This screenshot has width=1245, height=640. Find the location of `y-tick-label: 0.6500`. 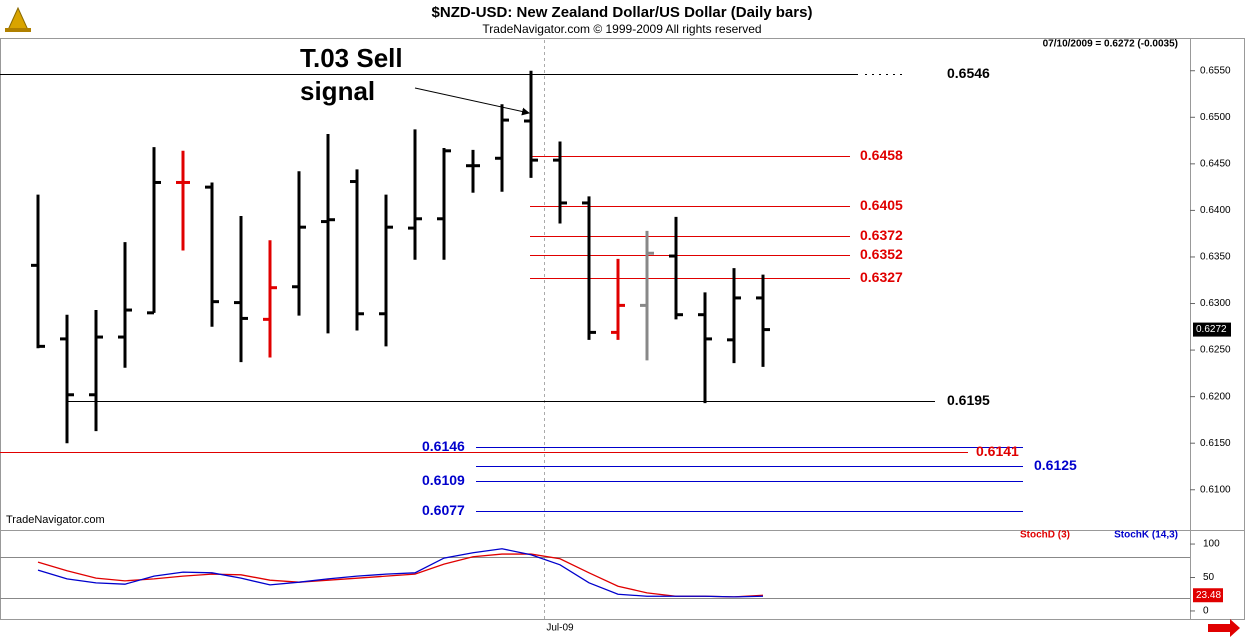

y-tick-label: 0.6500 is located at coordinates (1215, 117).